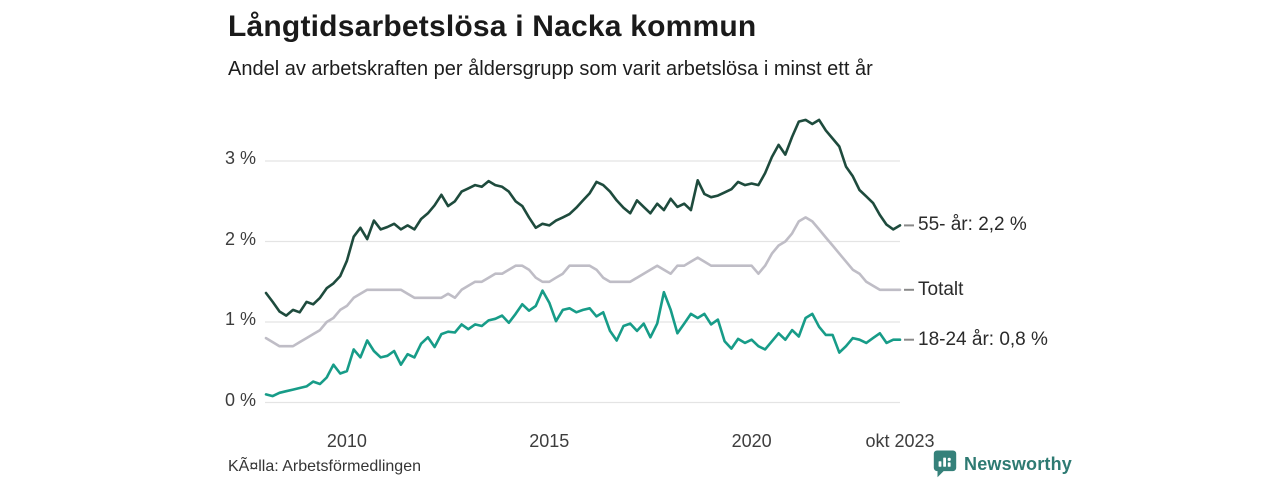 This screenshot has height=480, width=1280. I want to click on newsworthy-brand: Newsworthy, so click(1002, 464).